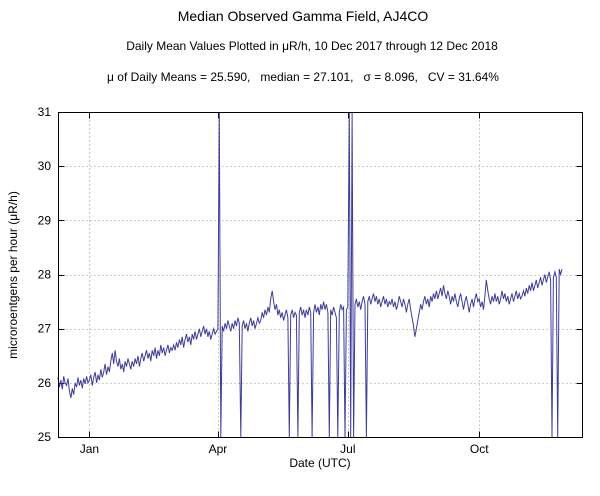  What do you see at coordinates (303, 16) in the screenshot?
I see `chart-title: Median Observed Gamma Field, AJ4CO` at bounding box center [303, 16].